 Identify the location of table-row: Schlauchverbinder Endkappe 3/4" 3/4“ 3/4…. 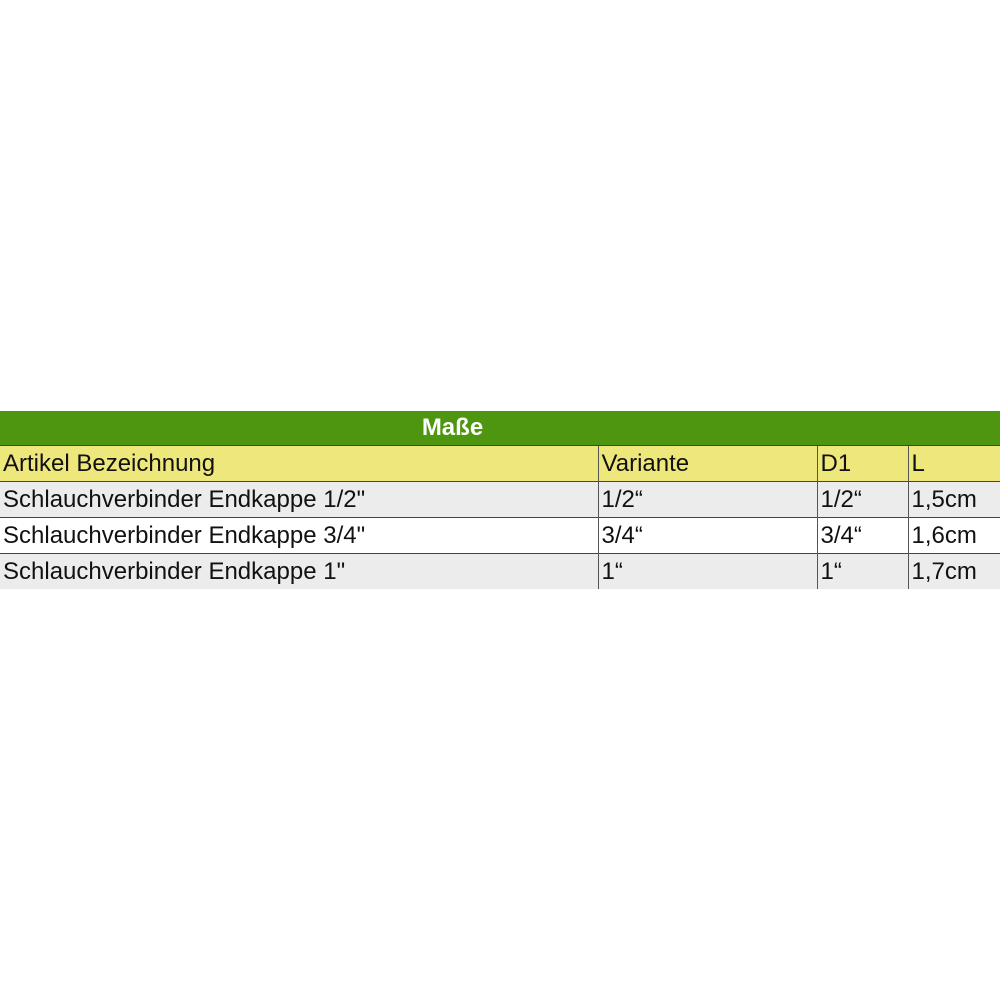
(500, 535).